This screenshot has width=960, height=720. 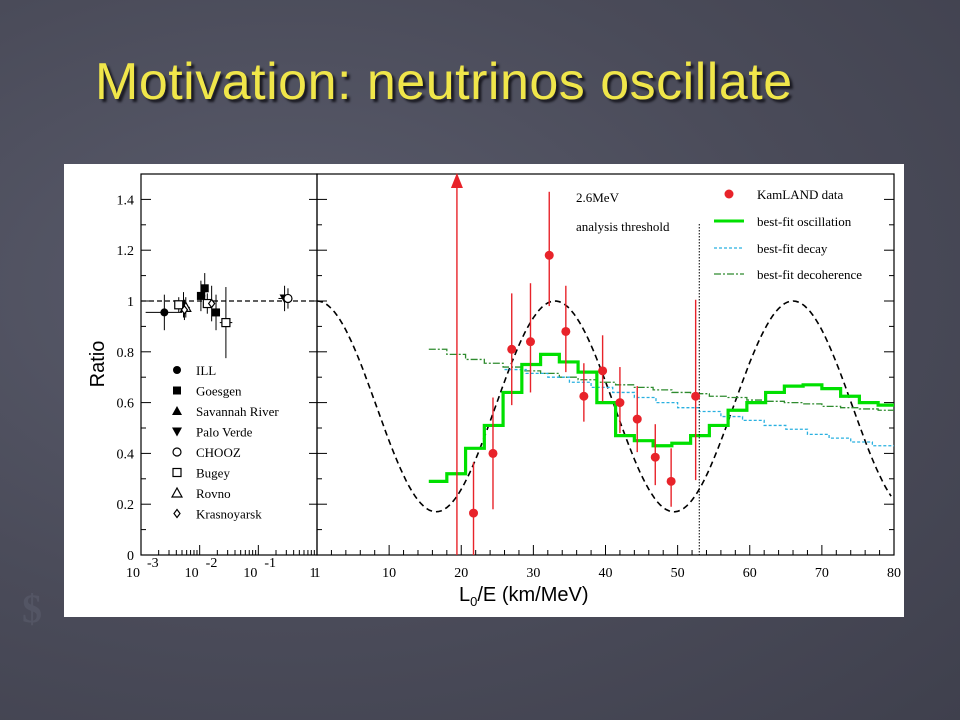 What do you see at coordinates (792, 248) in the screenshot?
I see `legend-label: best-fit decay` at bounding box center [792, 248].